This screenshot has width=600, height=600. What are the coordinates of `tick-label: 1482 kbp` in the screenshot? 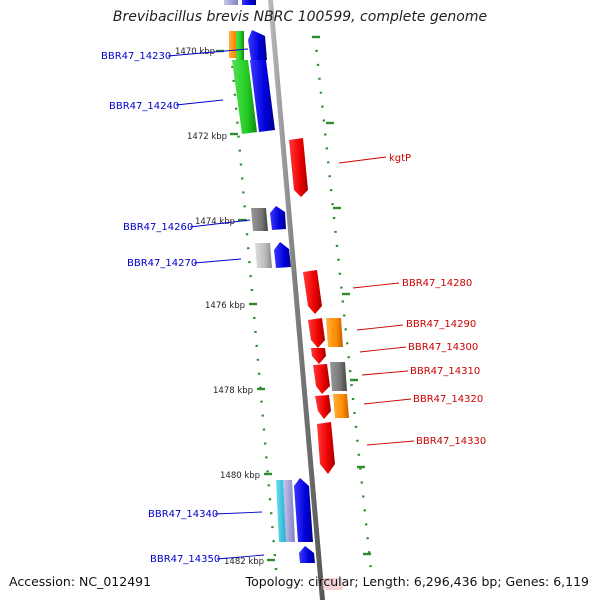 It's located at (244, 562).